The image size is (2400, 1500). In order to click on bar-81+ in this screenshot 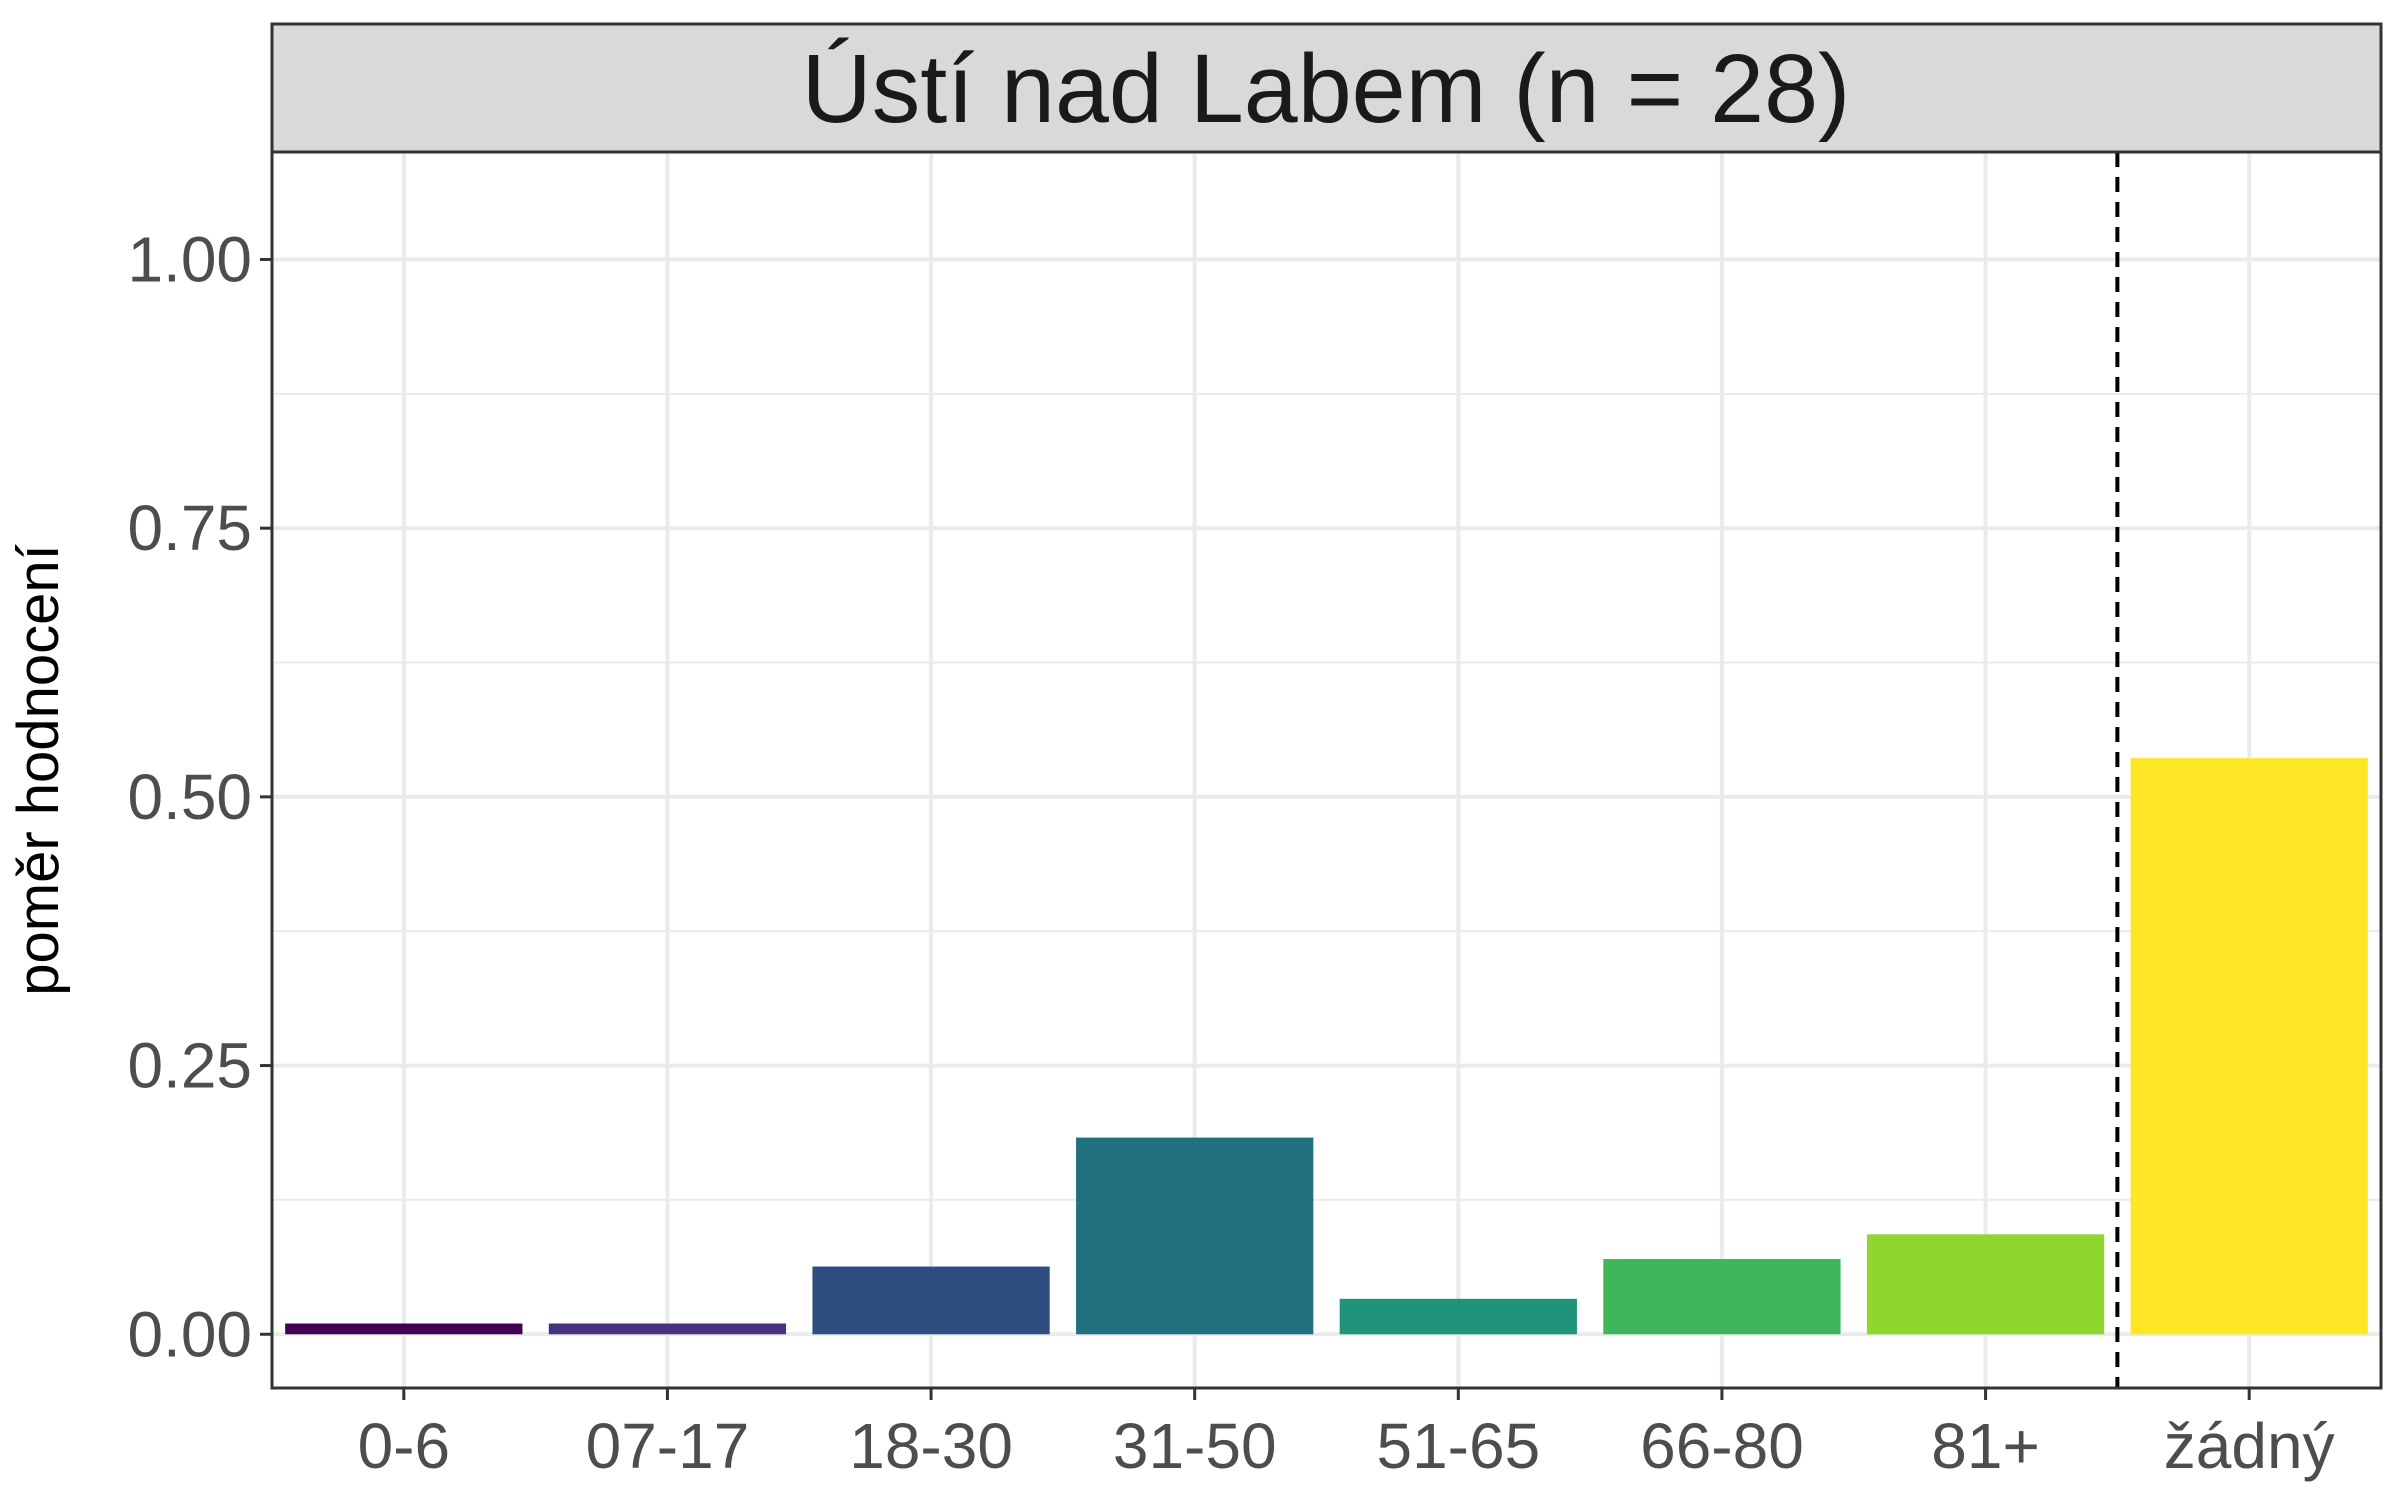, I will do `click(1985, 1284)`.